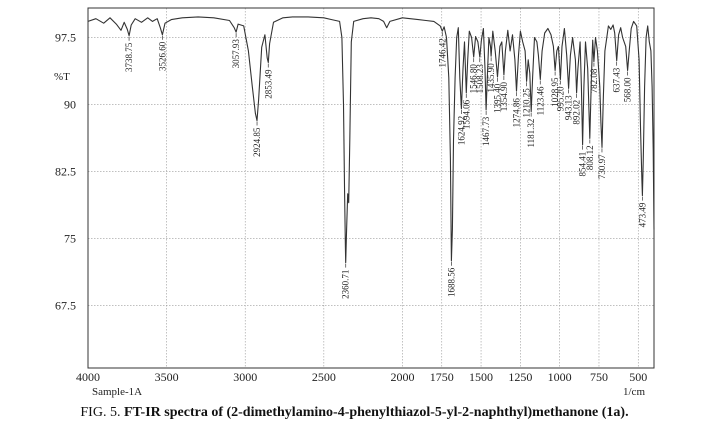 Image resolution: width=709 pixels, height=432 pixels. I want to click on peak-label: 473.49, so click(642, 214).